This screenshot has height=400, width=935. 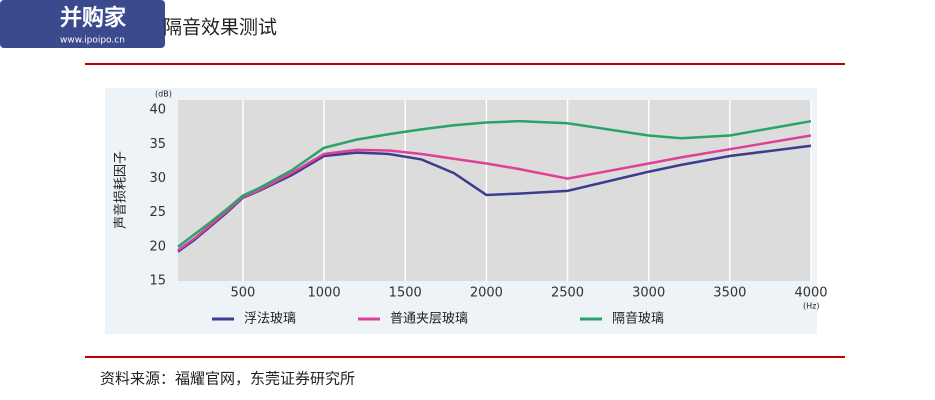 I want to click on y-tick-label: 20, so click(x=157, y=246).